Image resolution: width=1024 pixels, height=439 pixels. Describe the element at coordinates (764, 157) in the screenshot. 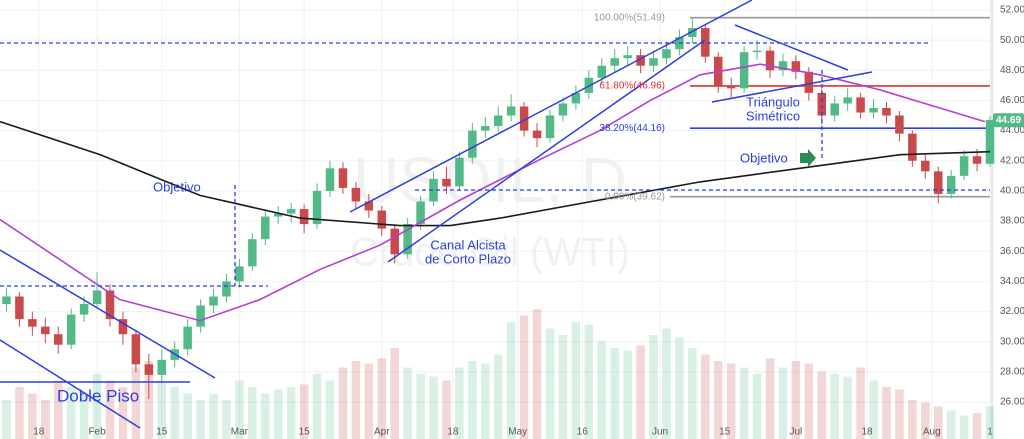

I see `annotation: Objetivo` at that location.